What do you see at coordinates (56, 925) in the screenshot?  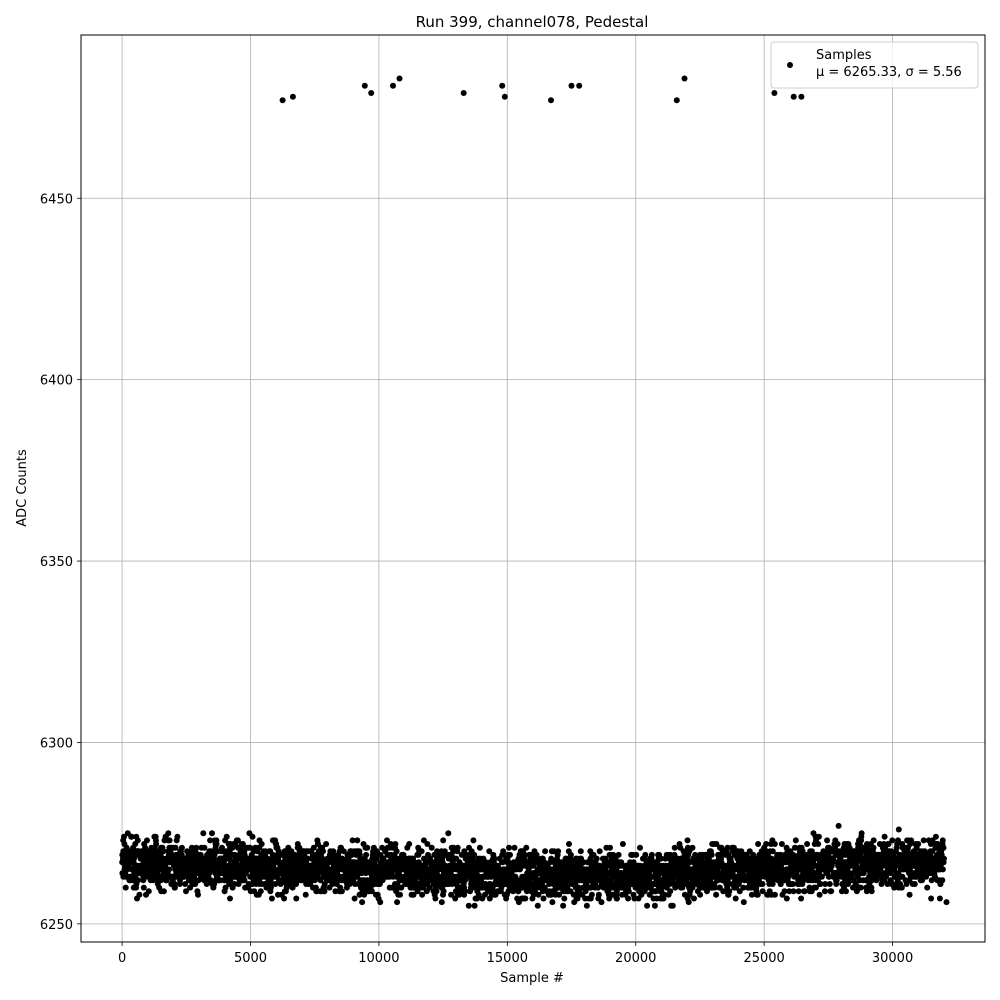 I see `y-tick-label: 6250` at bounding box center [56, 925].